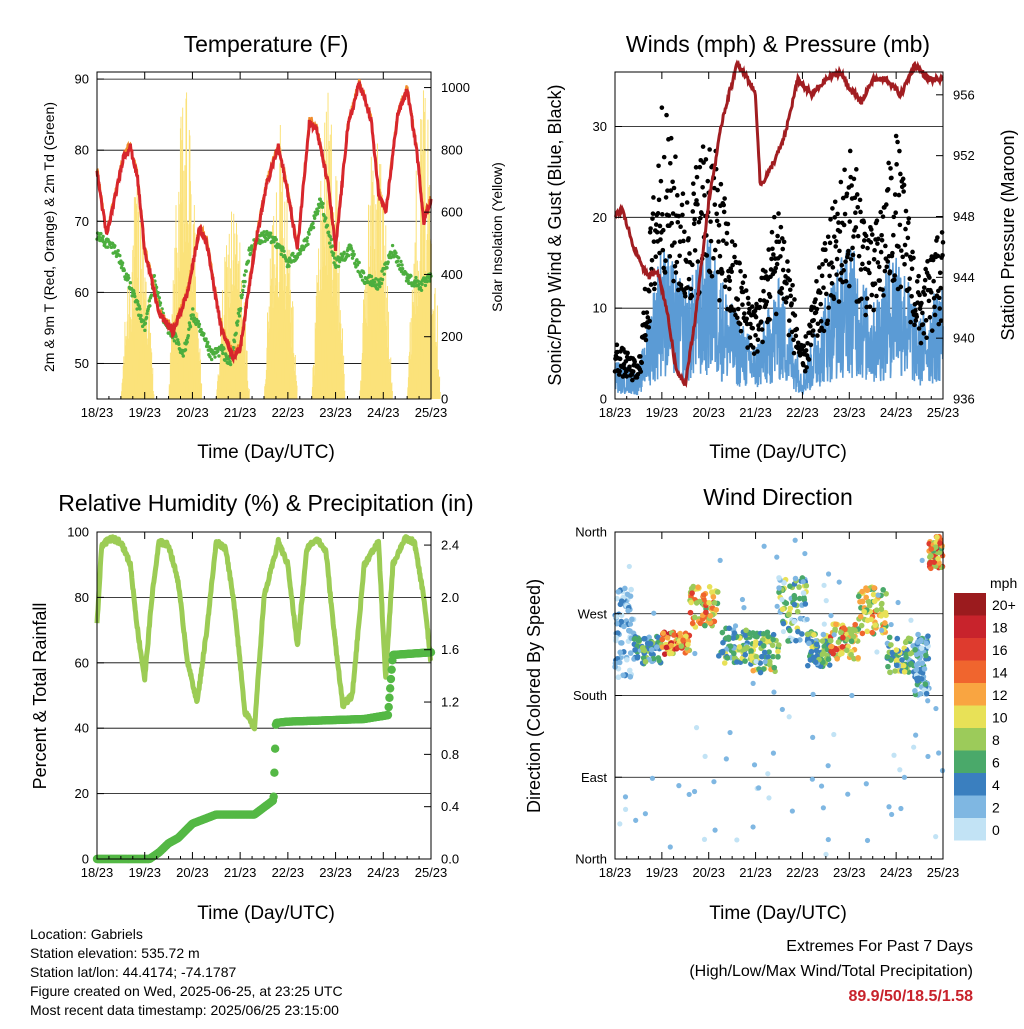  Describe the element at coordinates (78, 532) in the screenshot. I see `humidity-y-tick-label: 100` at that location.